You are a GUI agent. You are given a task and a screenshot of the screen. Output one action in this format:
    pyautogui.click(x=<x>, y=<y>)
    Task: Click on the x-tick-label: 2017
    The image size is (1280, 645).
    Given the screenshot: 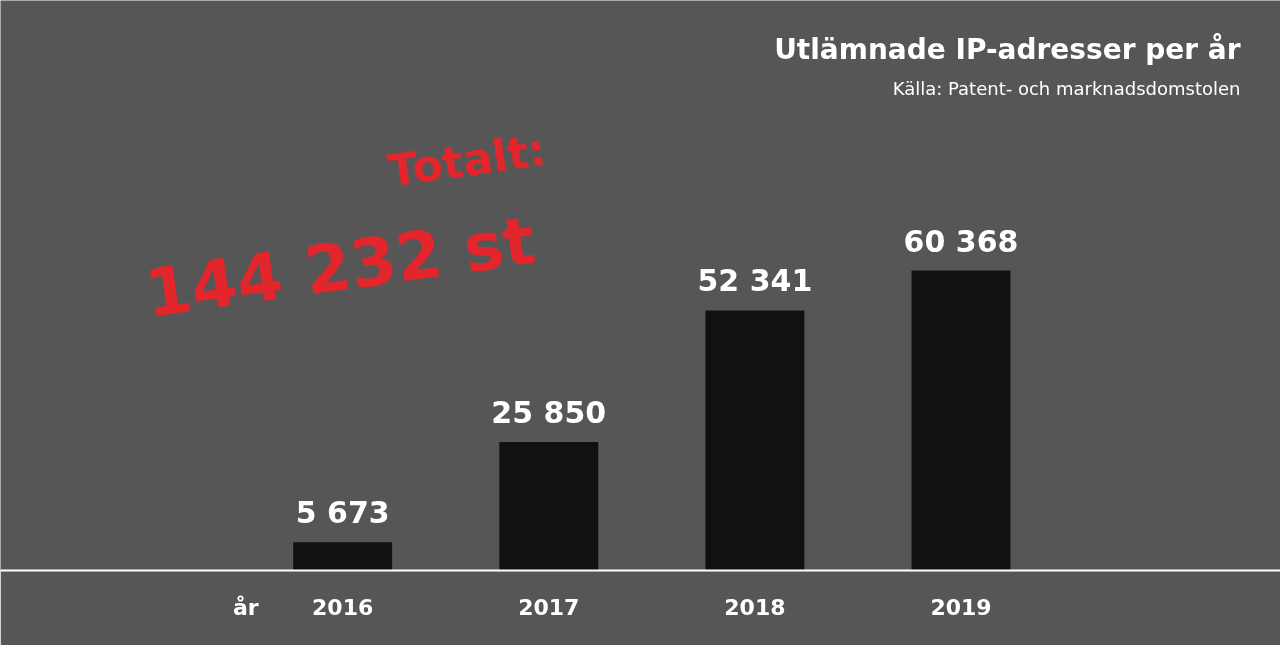 What is the action you would take?
    pyautogui.click(x=549, y=607)
    